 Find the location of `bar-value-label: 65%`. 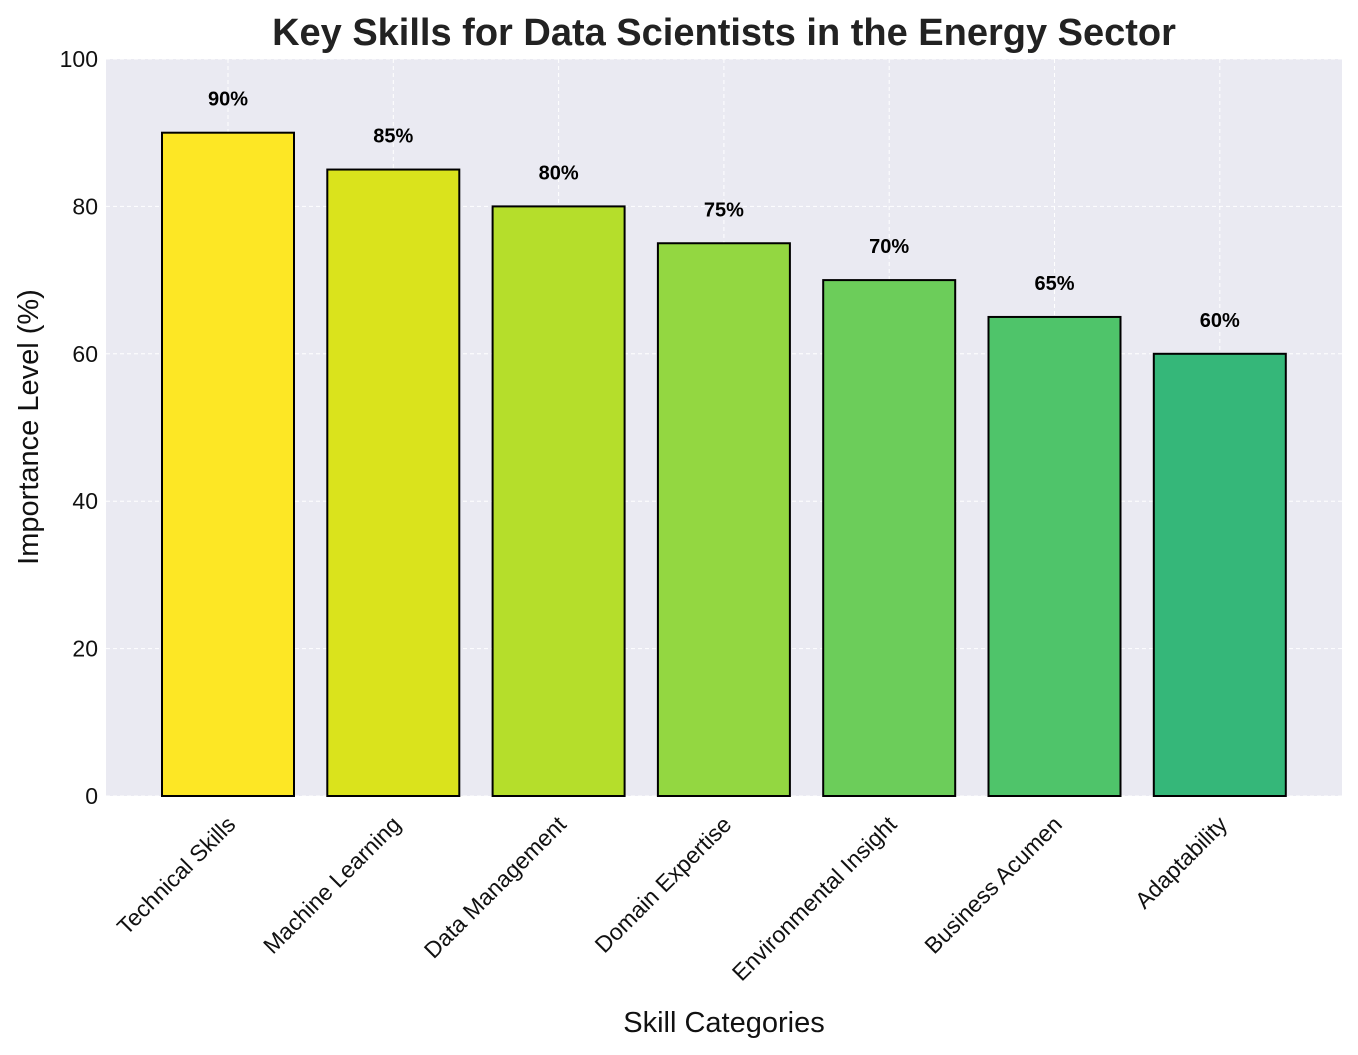

bar-value-label: 65% is located at coordinates (1054, 284).